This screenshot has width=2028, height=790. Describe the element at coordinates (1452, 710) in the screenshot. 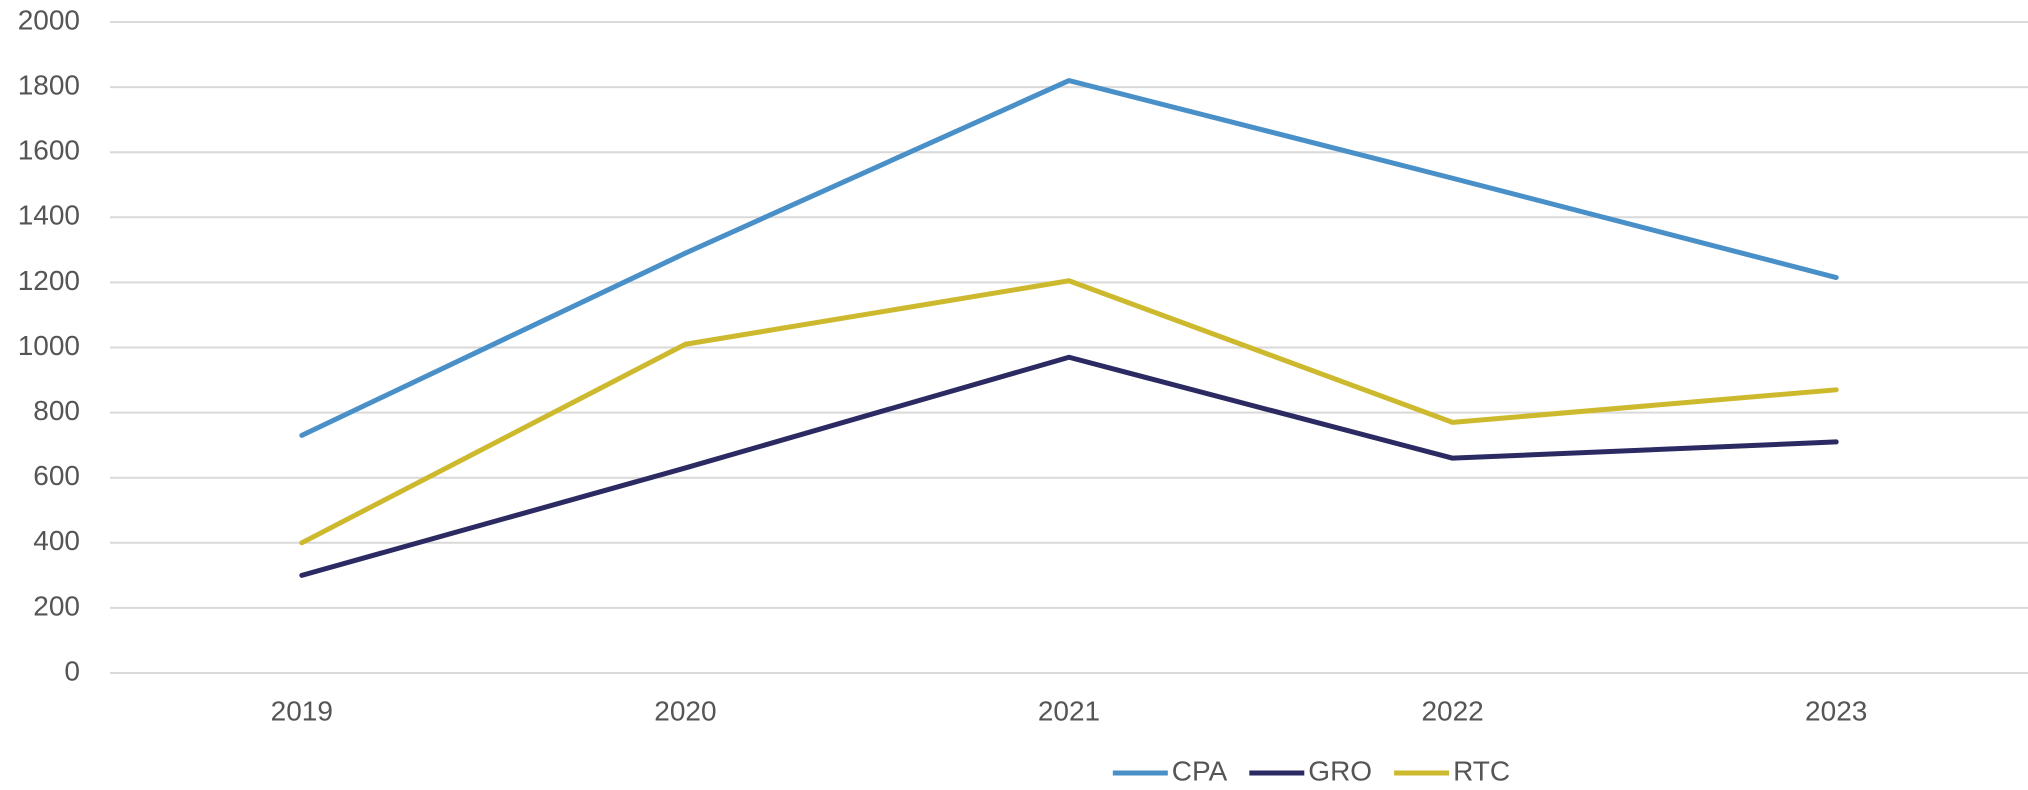

I see `x-tick-label: 2022` at that location.